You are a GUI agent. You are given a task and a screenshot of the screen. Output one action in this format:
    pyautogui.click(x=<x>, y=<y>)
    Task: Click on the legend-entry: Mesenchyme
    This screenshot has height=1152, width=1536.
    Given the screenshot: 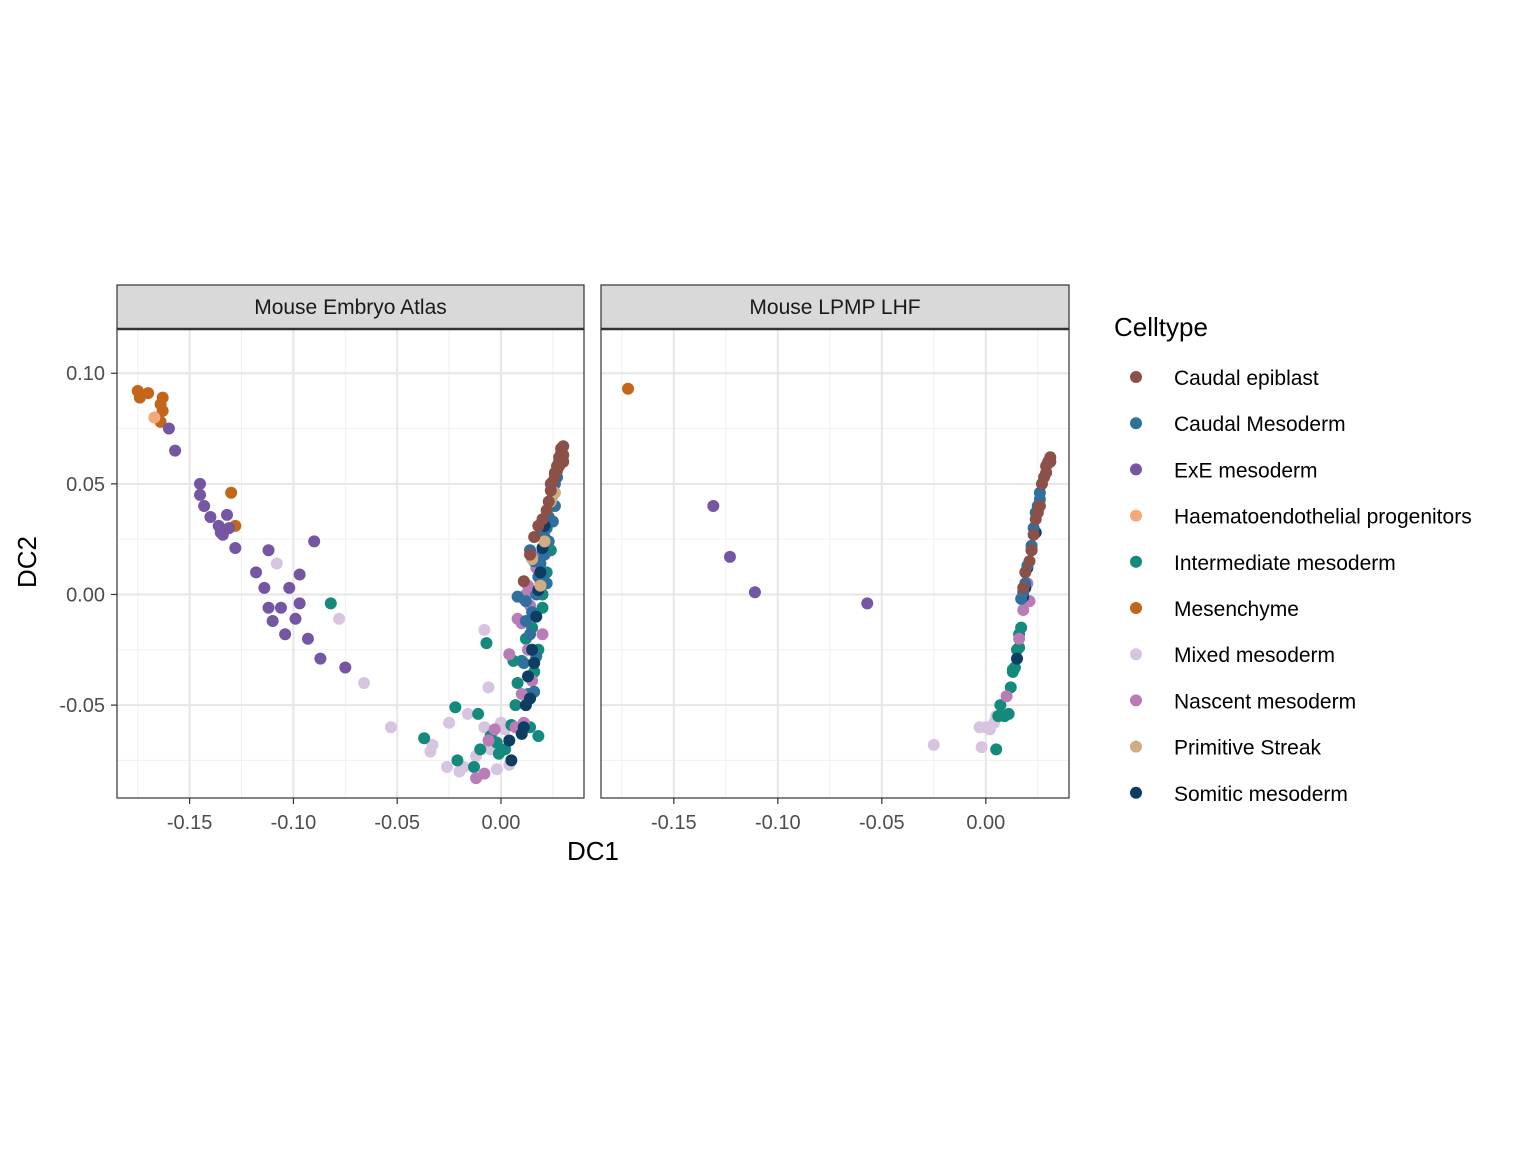 What is the action you would take?
    pyautogui.click(x=1214, y=609)
    